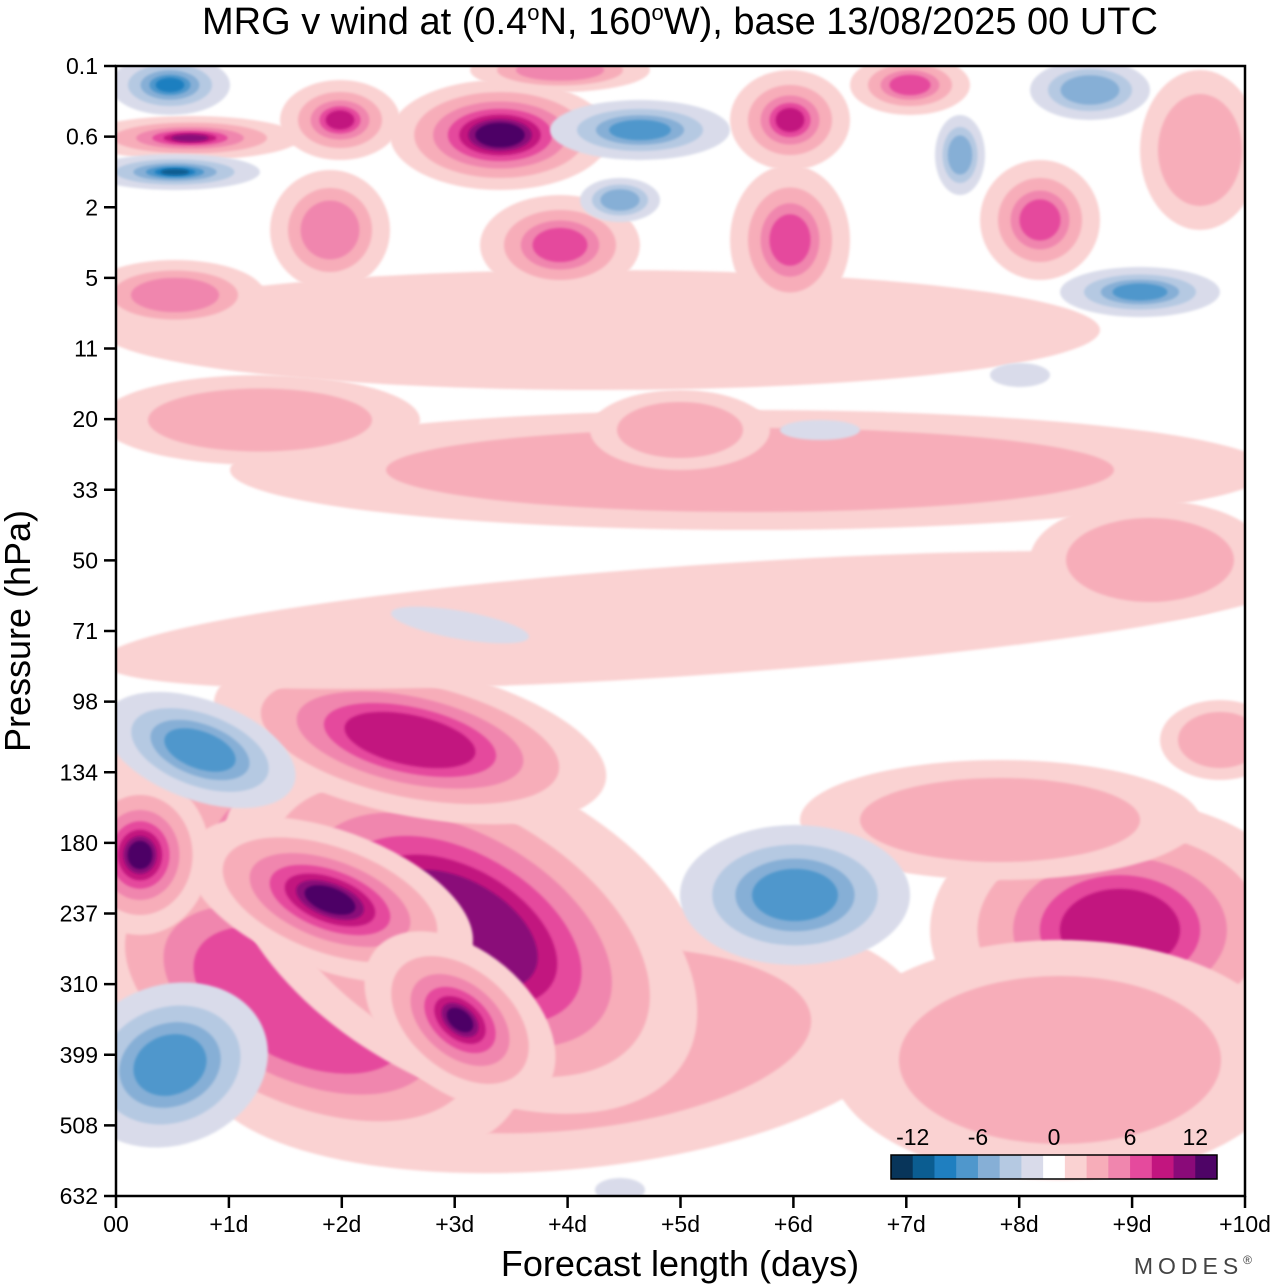 Image resolution: width=1280 pixels, height=1286 pixels. Describe the element at coordinates (1130, 1137) in the screenshot. I see `colorbar-label: 6` at that location.